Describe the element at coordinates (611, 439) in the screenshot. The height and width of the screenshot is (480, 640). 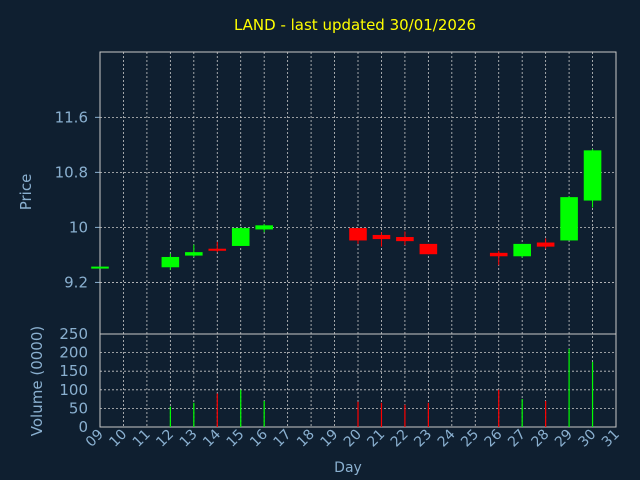
I see `x-tick-label: 31` at that location.